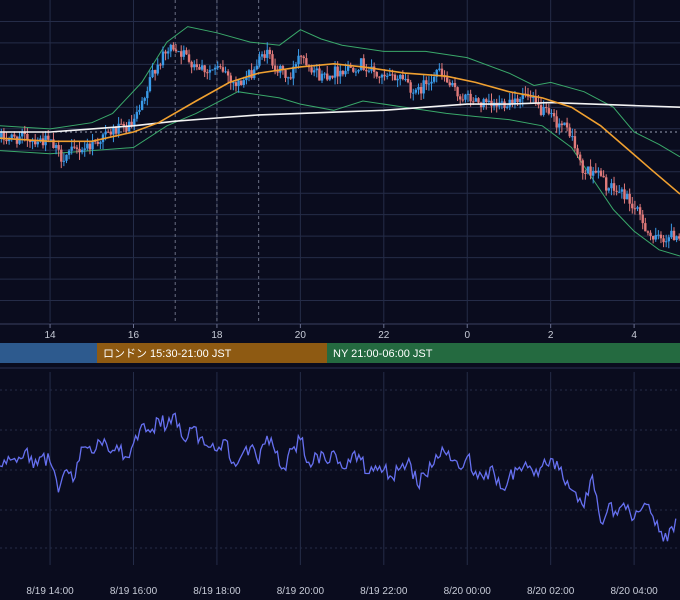 The height and width of the screenshot is (600, 680). What do you see at coordinates (634, 335) in the screenshot?
I see `x-tick-label: 4` at bounding box center [634, 335].